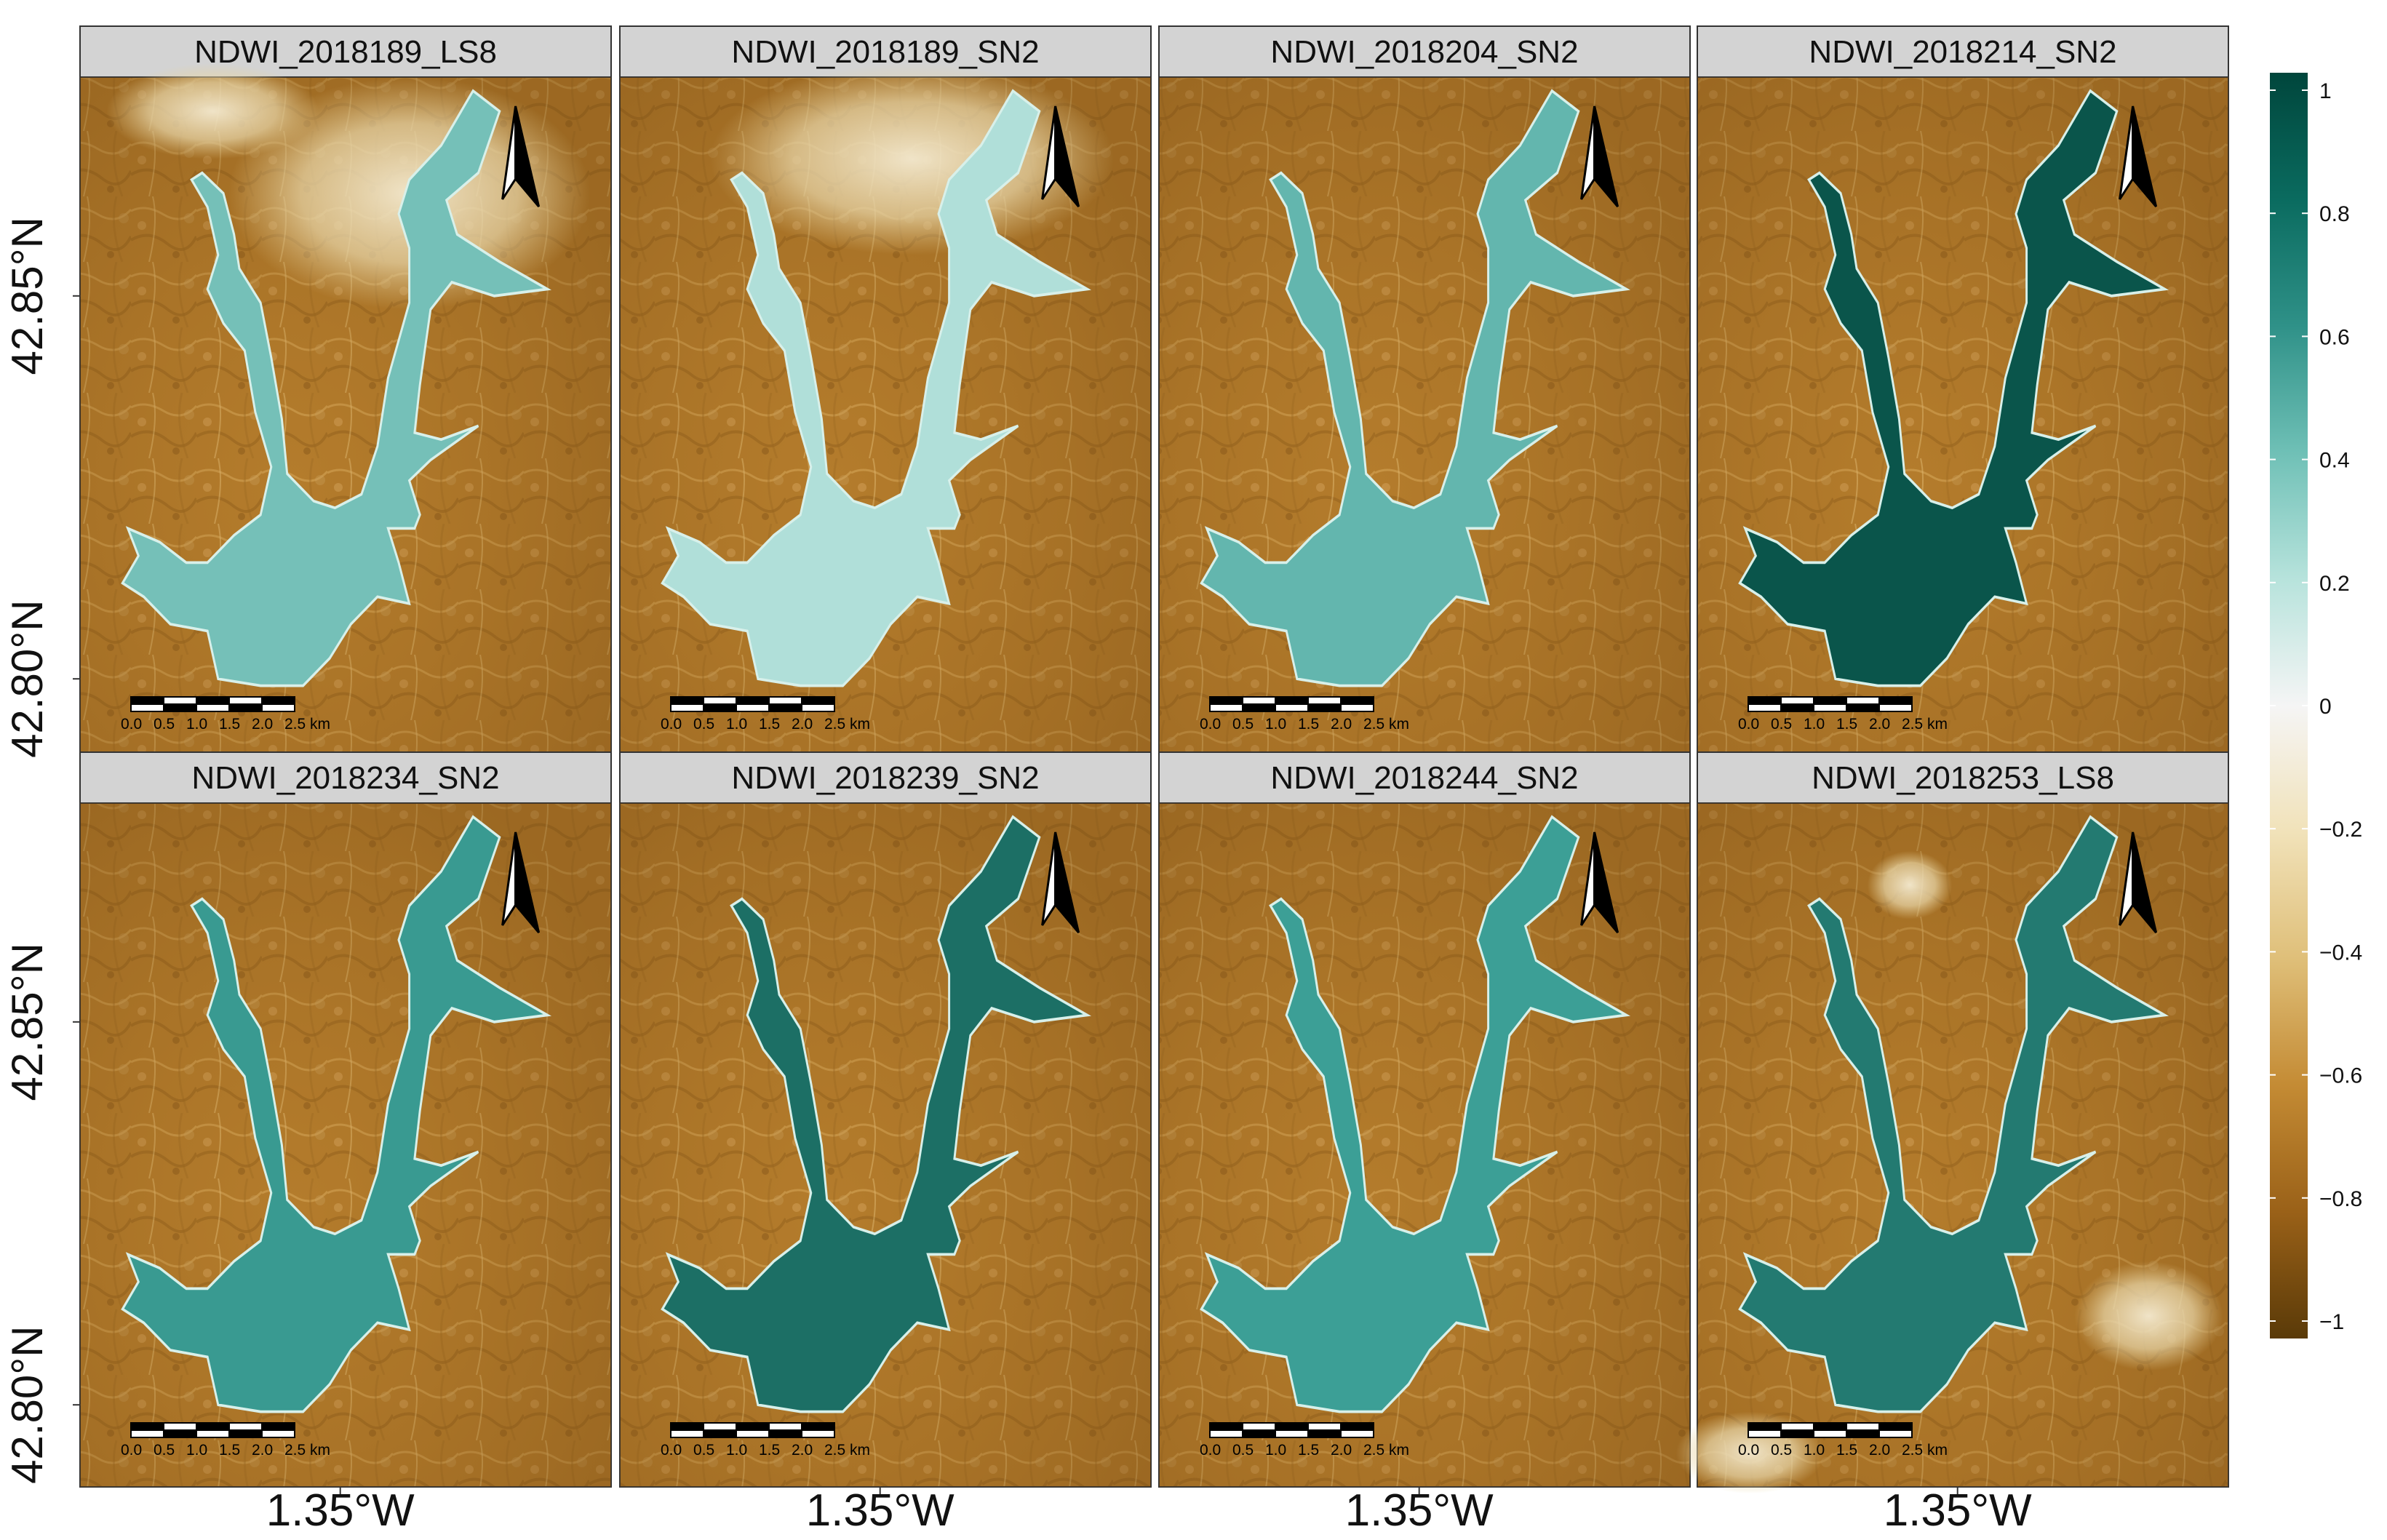 The image size is (2387, 1540). I want to click on colorbar-tick-label: 0.8, so click(2334, 214).